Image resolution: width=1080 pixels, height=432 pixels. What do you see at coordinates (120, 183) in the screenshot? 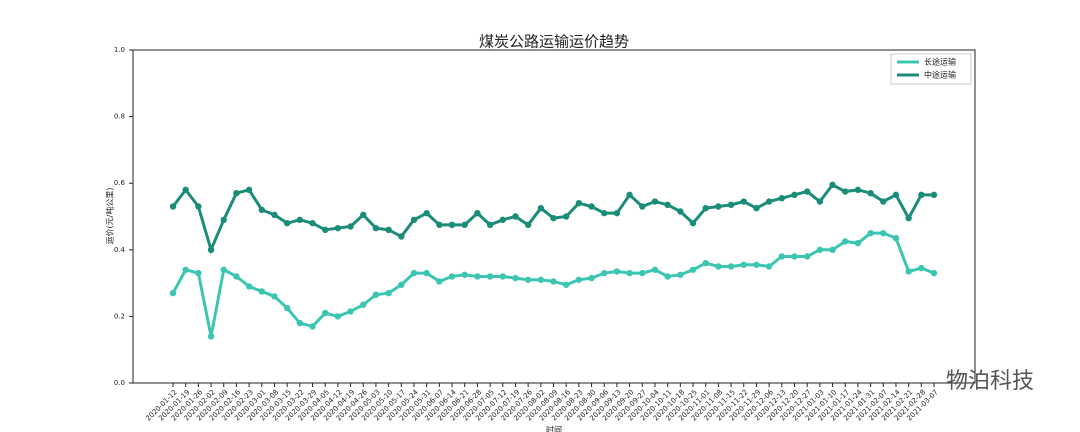
I see `y-tick-label: 0.6` at bounding box center [120, 183].